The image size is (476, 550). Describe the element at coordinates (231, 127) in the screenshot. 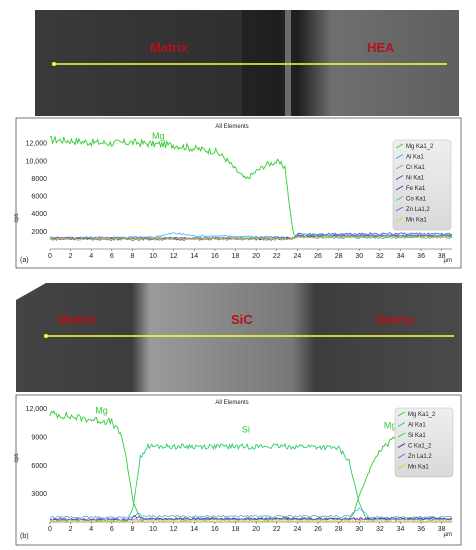

I see `chart-a-title: All Elements` at that location.